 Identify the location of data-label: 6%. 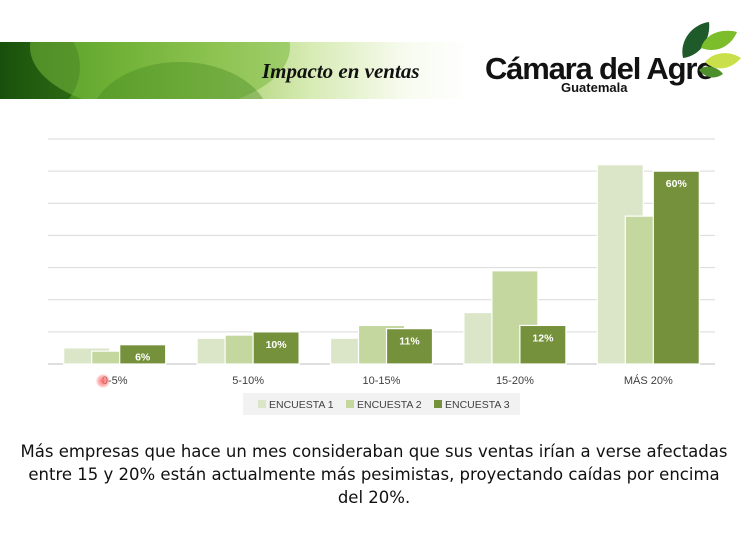
(143, 358).